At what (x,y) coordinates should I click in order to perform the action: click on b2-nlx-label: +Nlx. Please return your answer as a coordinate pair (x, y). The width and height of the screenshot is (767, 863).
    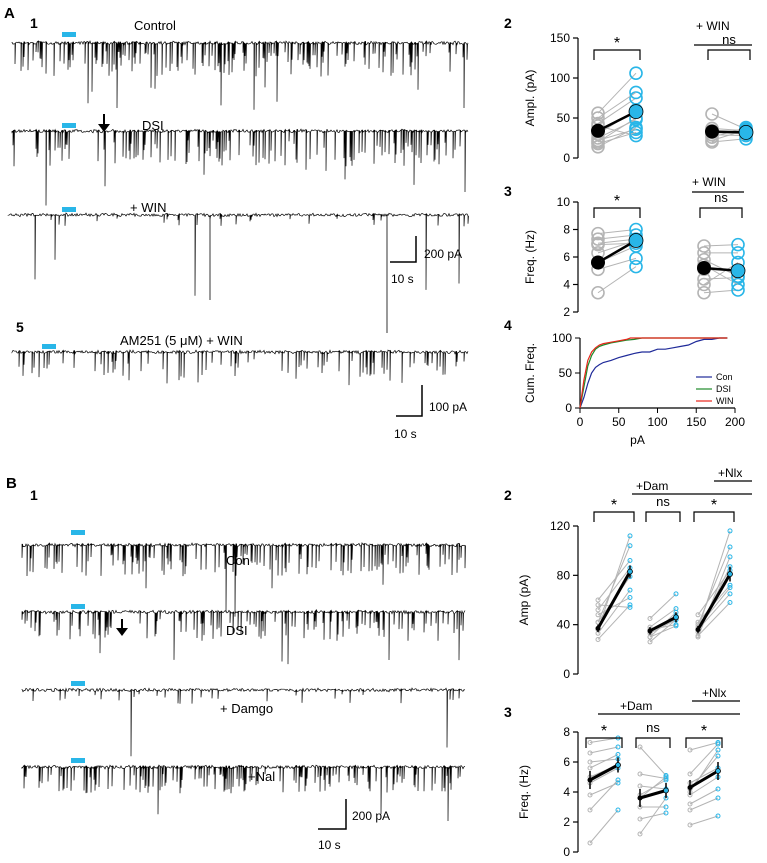
    Looking at the image, I should click on (730, 473).